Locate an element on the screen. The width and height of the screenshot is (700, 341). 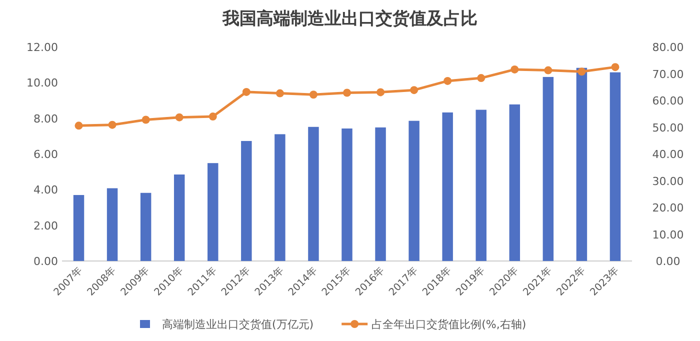
y2-tick-label: 70.00 is located at coordinates (668, 74).